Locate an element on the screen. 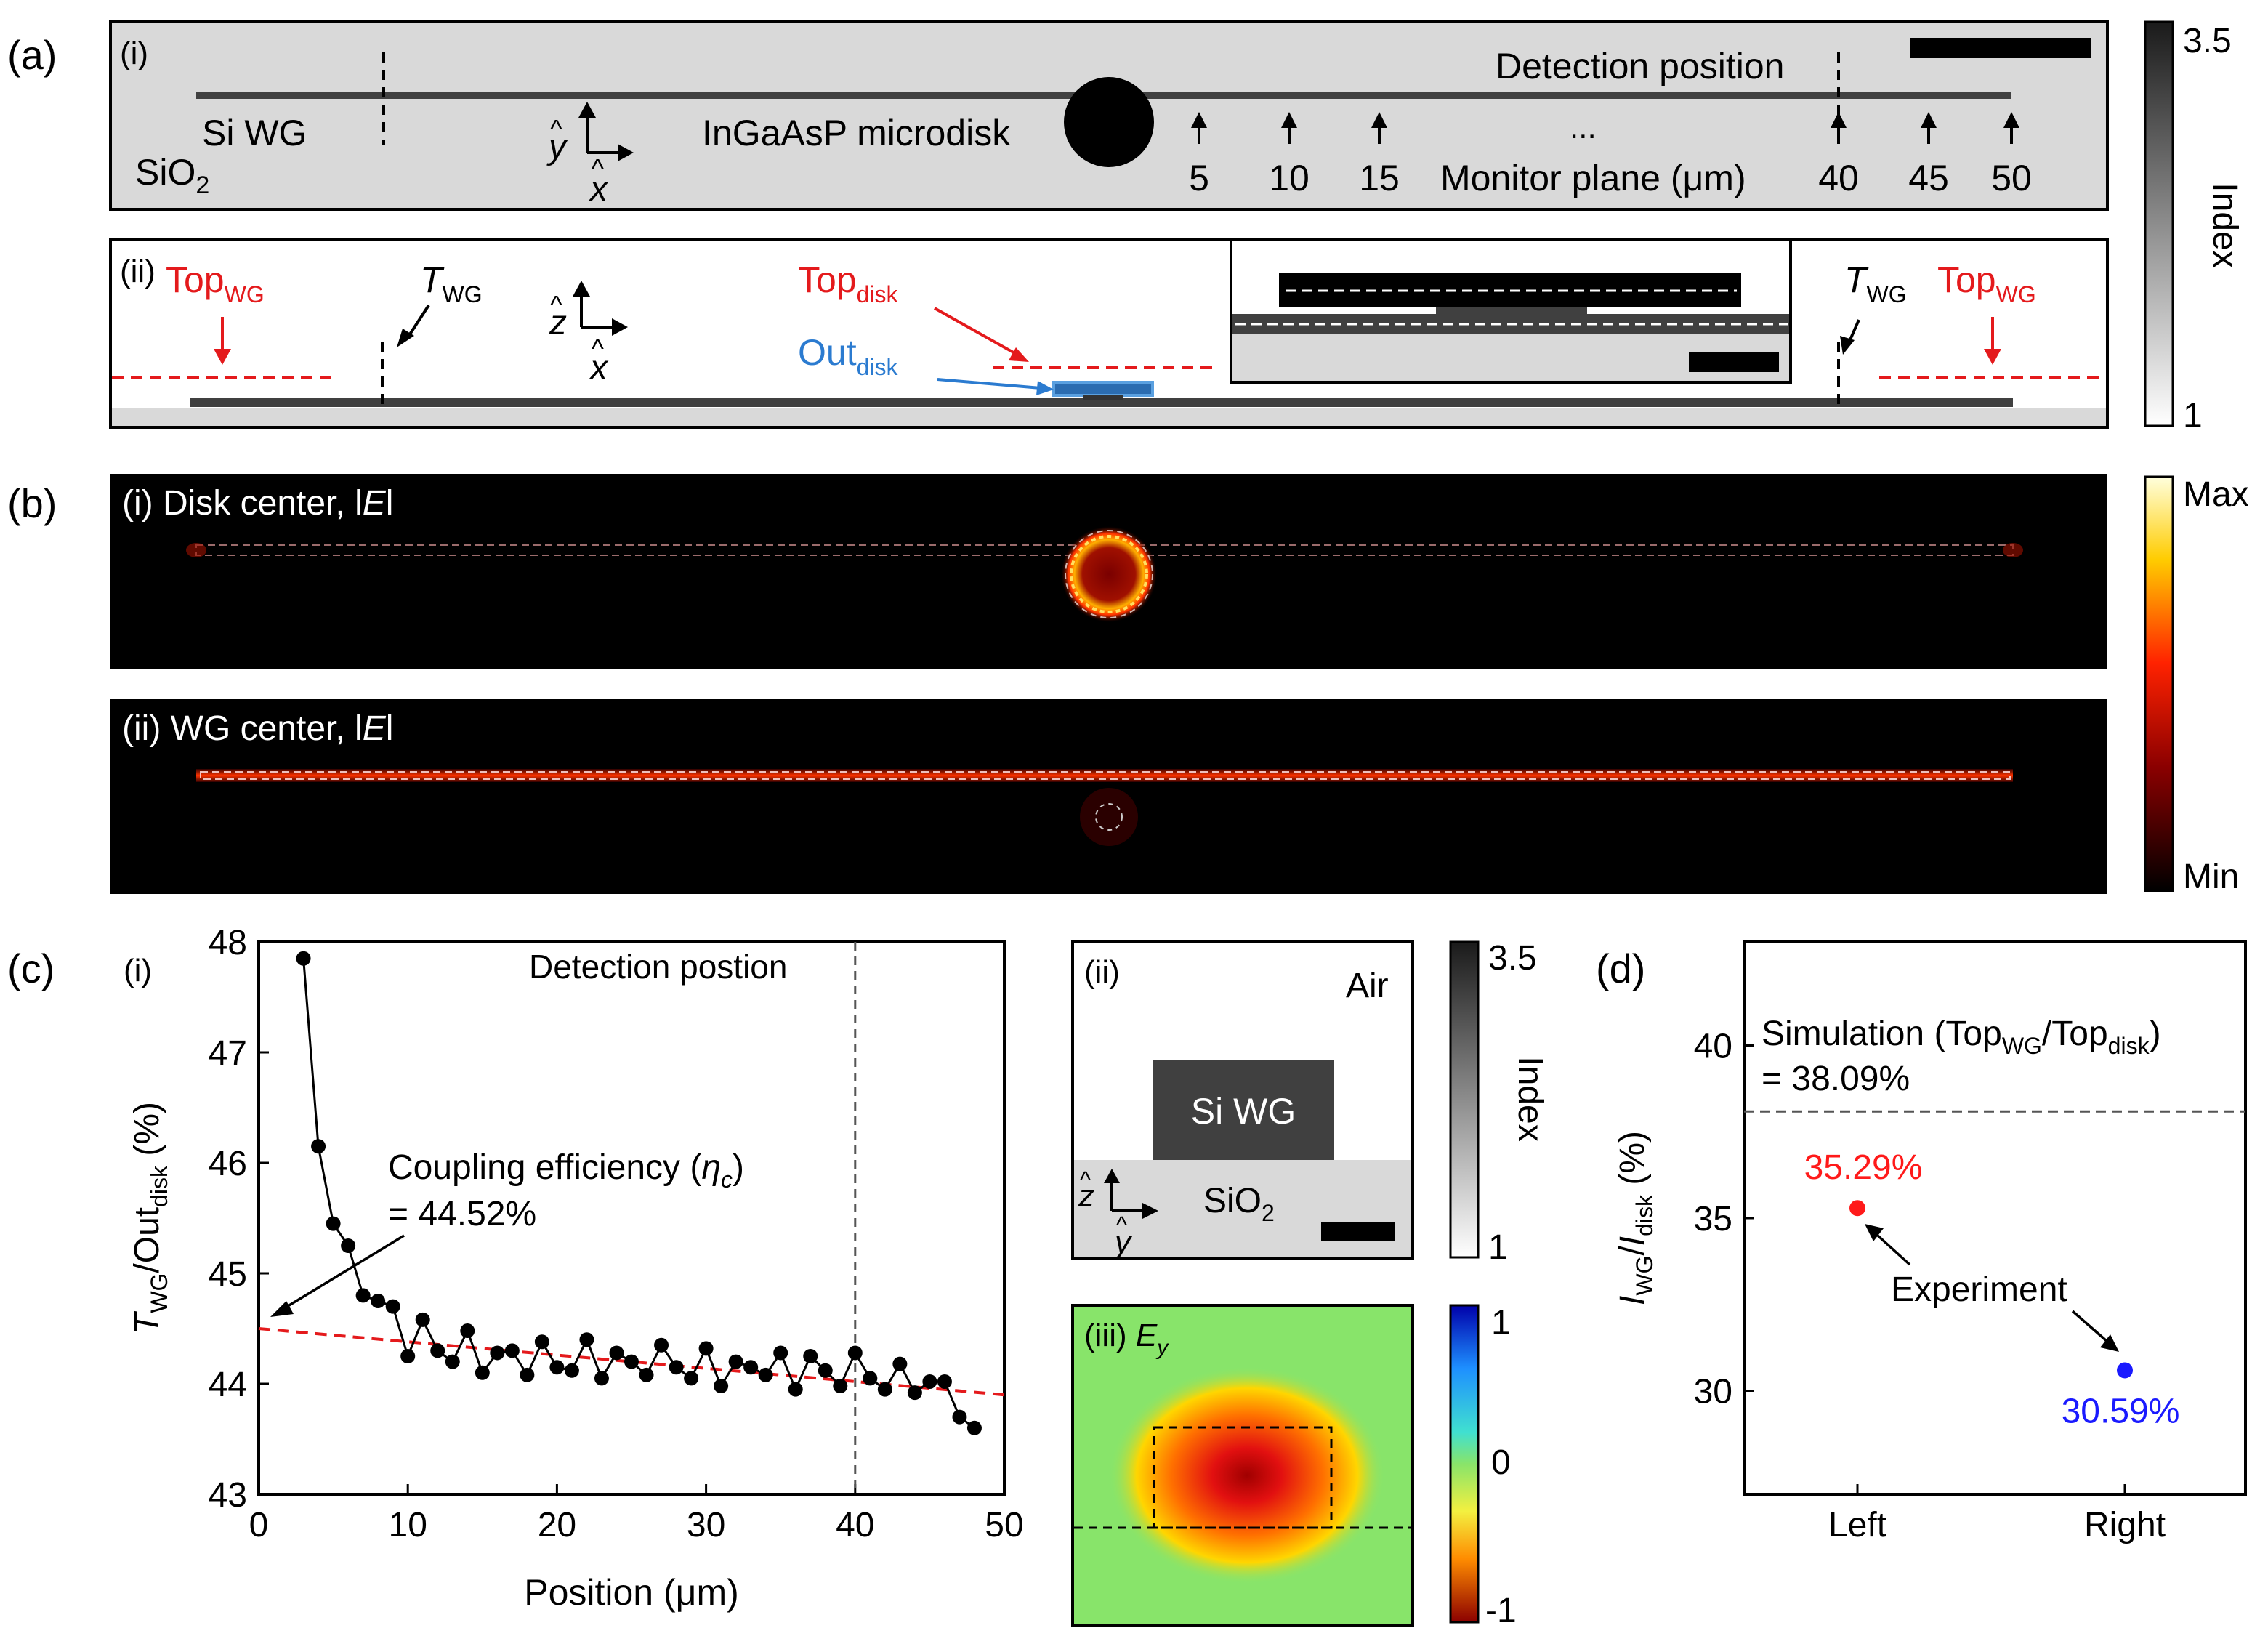 The height and width of the screenshot is (1644, 2268). colorbar-ey-max: 1 is located at coordinates (1501, 1323).